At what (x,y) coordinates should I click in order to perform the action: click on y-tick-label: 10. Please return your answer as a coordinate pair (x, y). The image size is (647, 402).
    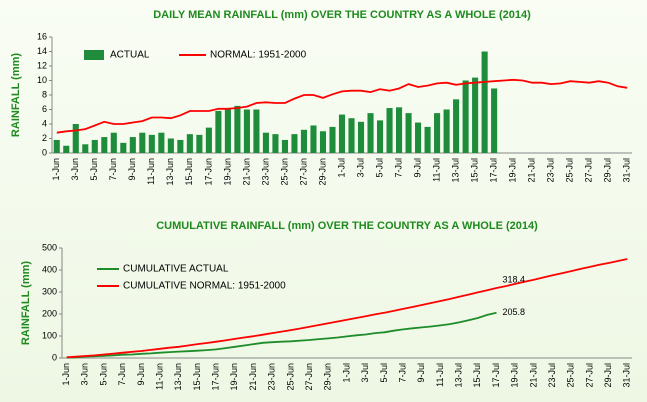
    Looking at the image, I should click on (42, 80).